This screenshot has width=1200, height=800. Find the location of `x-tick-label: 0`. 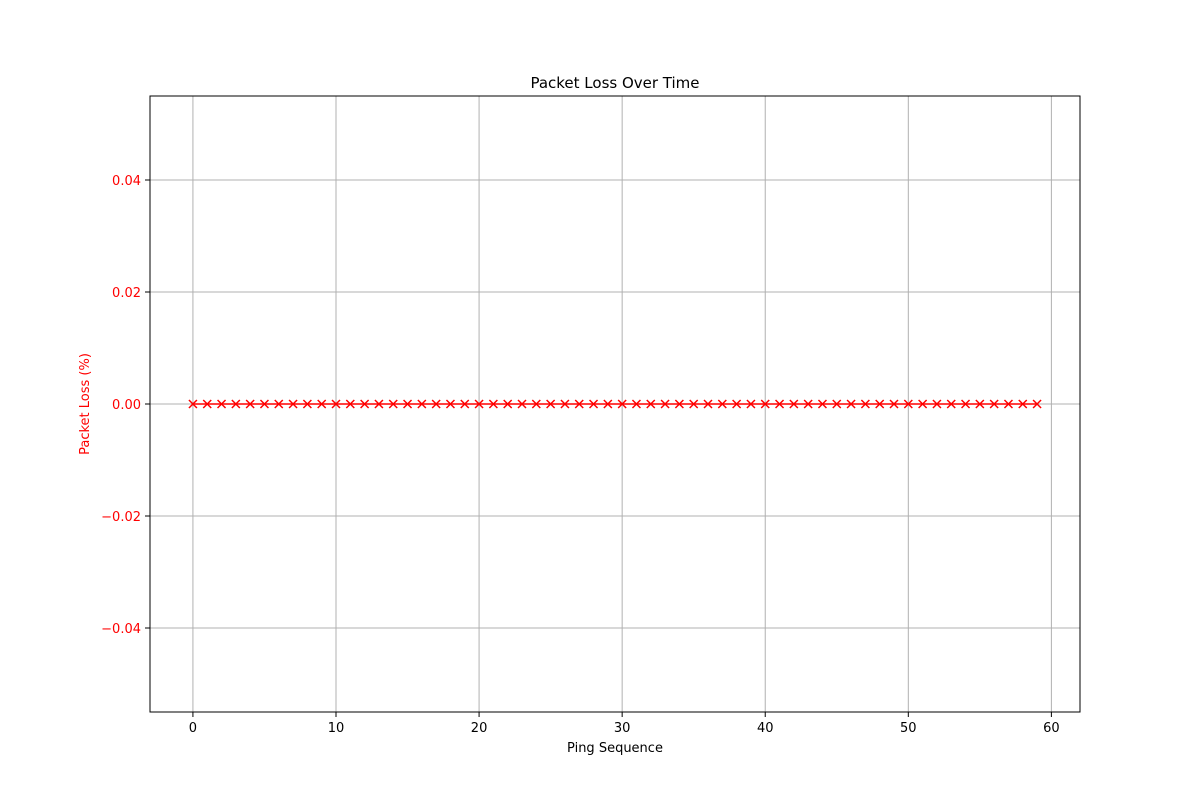

x-tick-label: 0 is located at coordinates (193, 728).